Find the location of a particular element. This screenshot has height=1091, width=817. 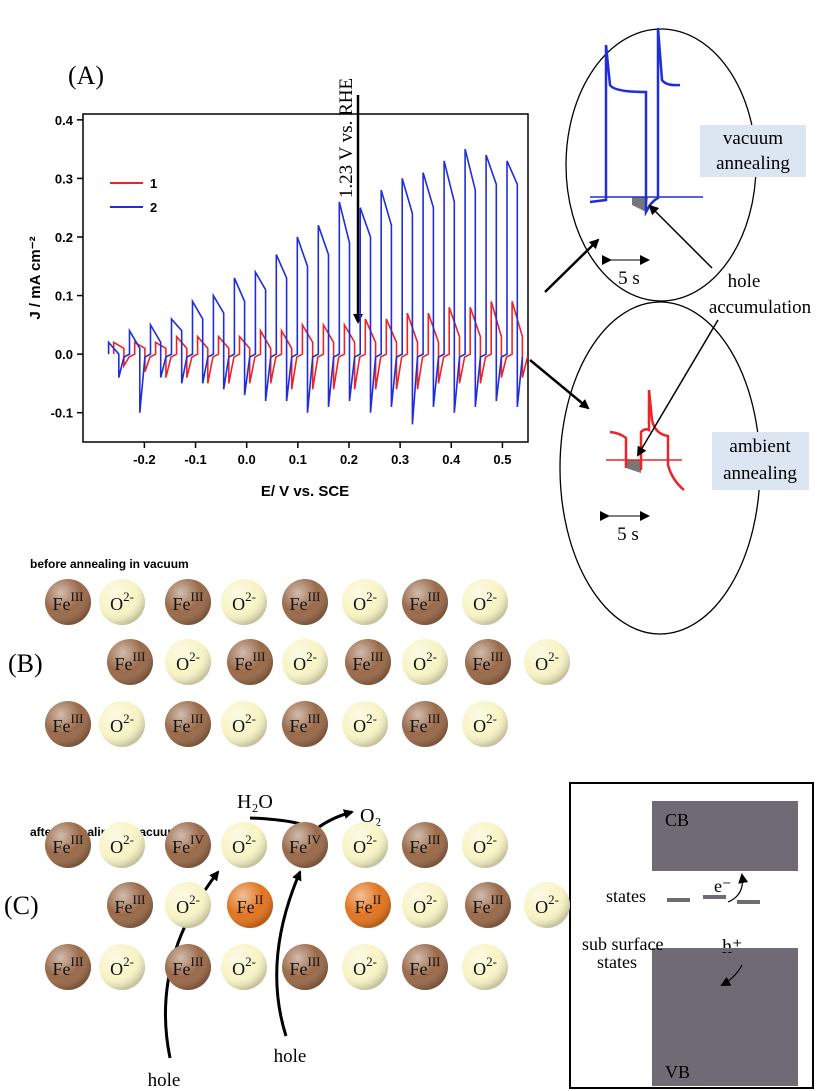

time-scale: 5 s is located at coordinates (629, 278).